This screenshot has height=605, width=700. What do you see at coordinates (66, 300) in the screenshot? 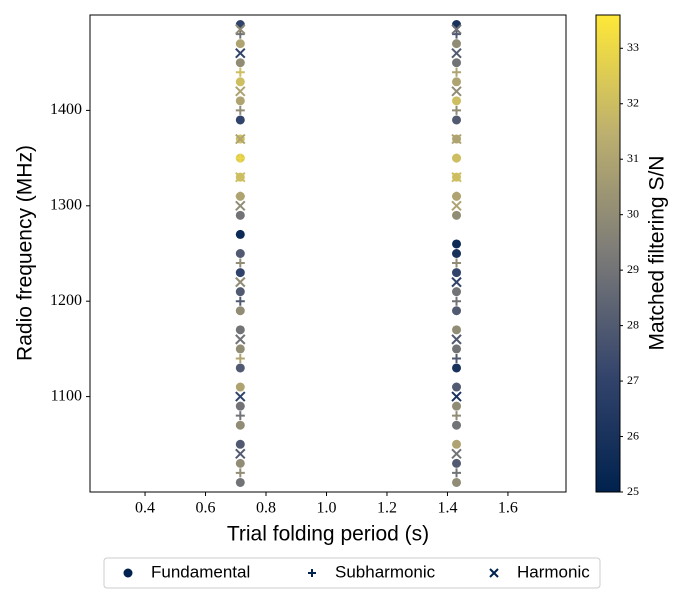
I see `y-tick-label: 1200` at bounding box center [66, 300].